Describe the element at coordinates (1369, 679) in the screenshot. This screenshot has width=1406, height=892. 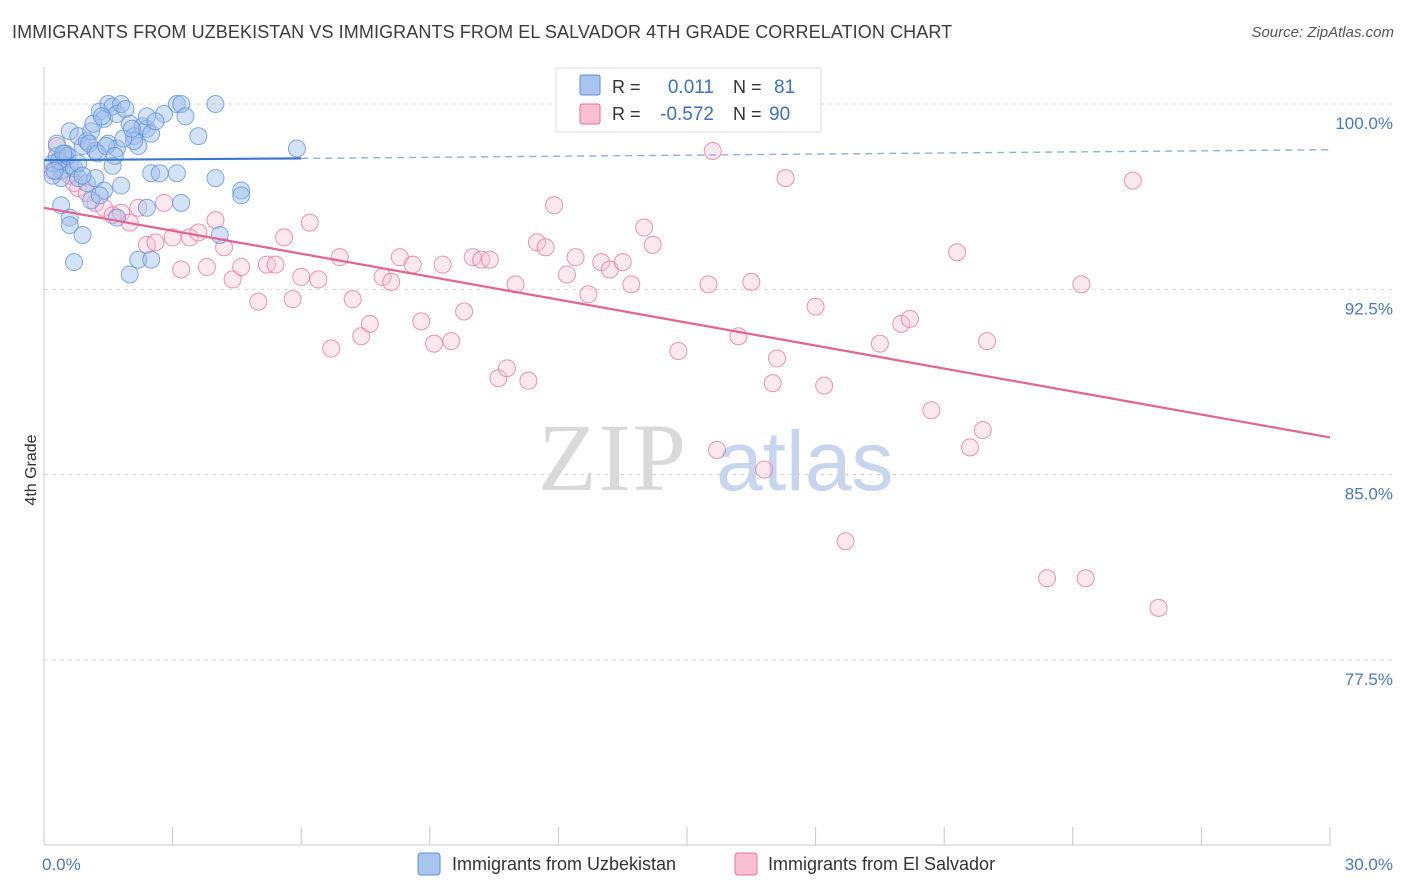
I see `y-tick-label: 77.5%` at that location.